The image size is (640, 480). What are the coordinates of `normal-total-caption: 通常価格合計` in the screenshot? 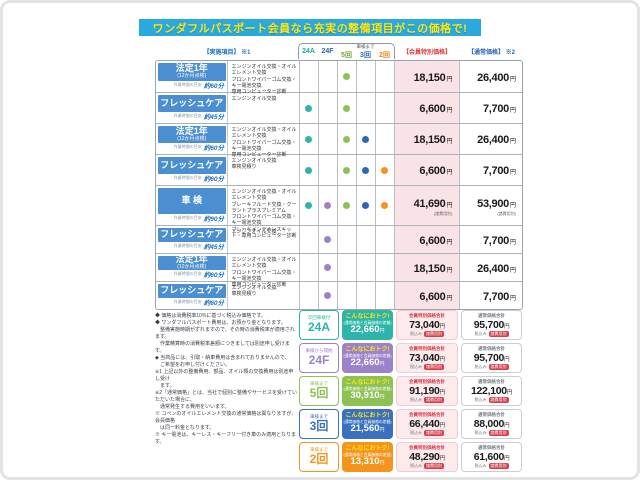 It's located at (491, 316).